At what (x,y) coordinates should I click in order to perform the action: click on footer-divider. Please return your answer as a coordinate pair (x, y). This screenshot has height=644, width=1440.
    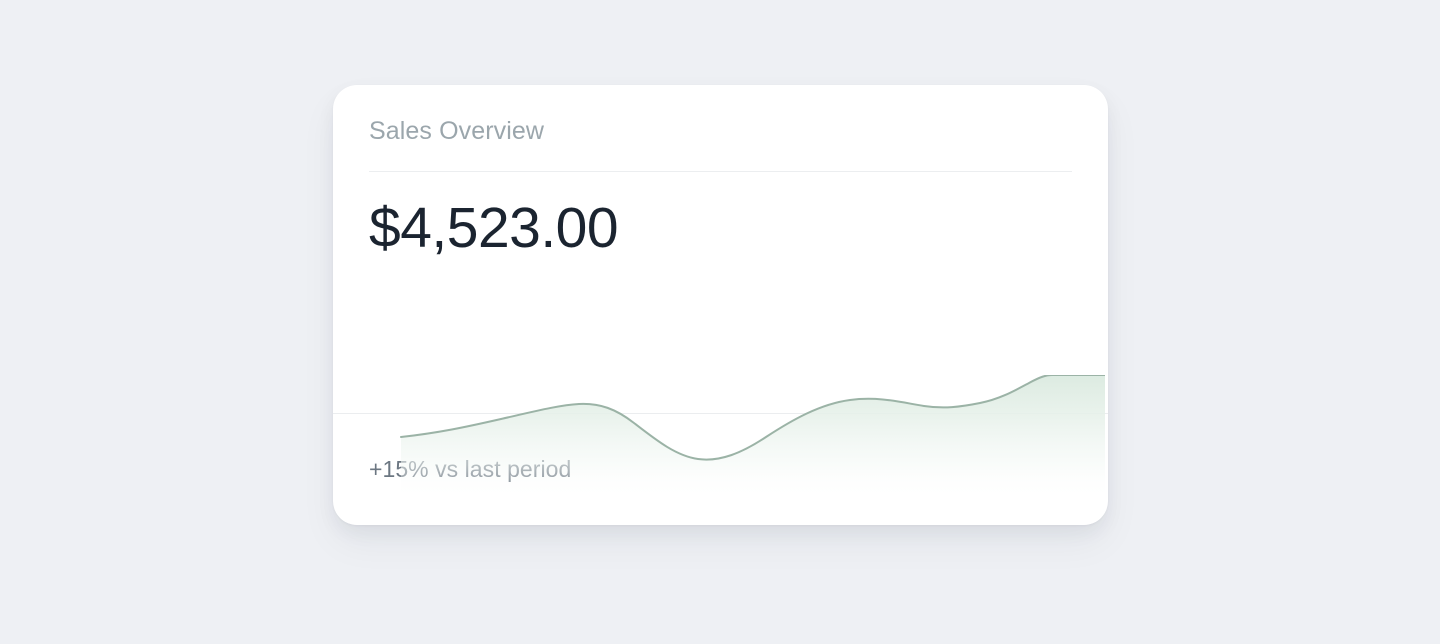
    Looking at the image, I should click on (720, 413).